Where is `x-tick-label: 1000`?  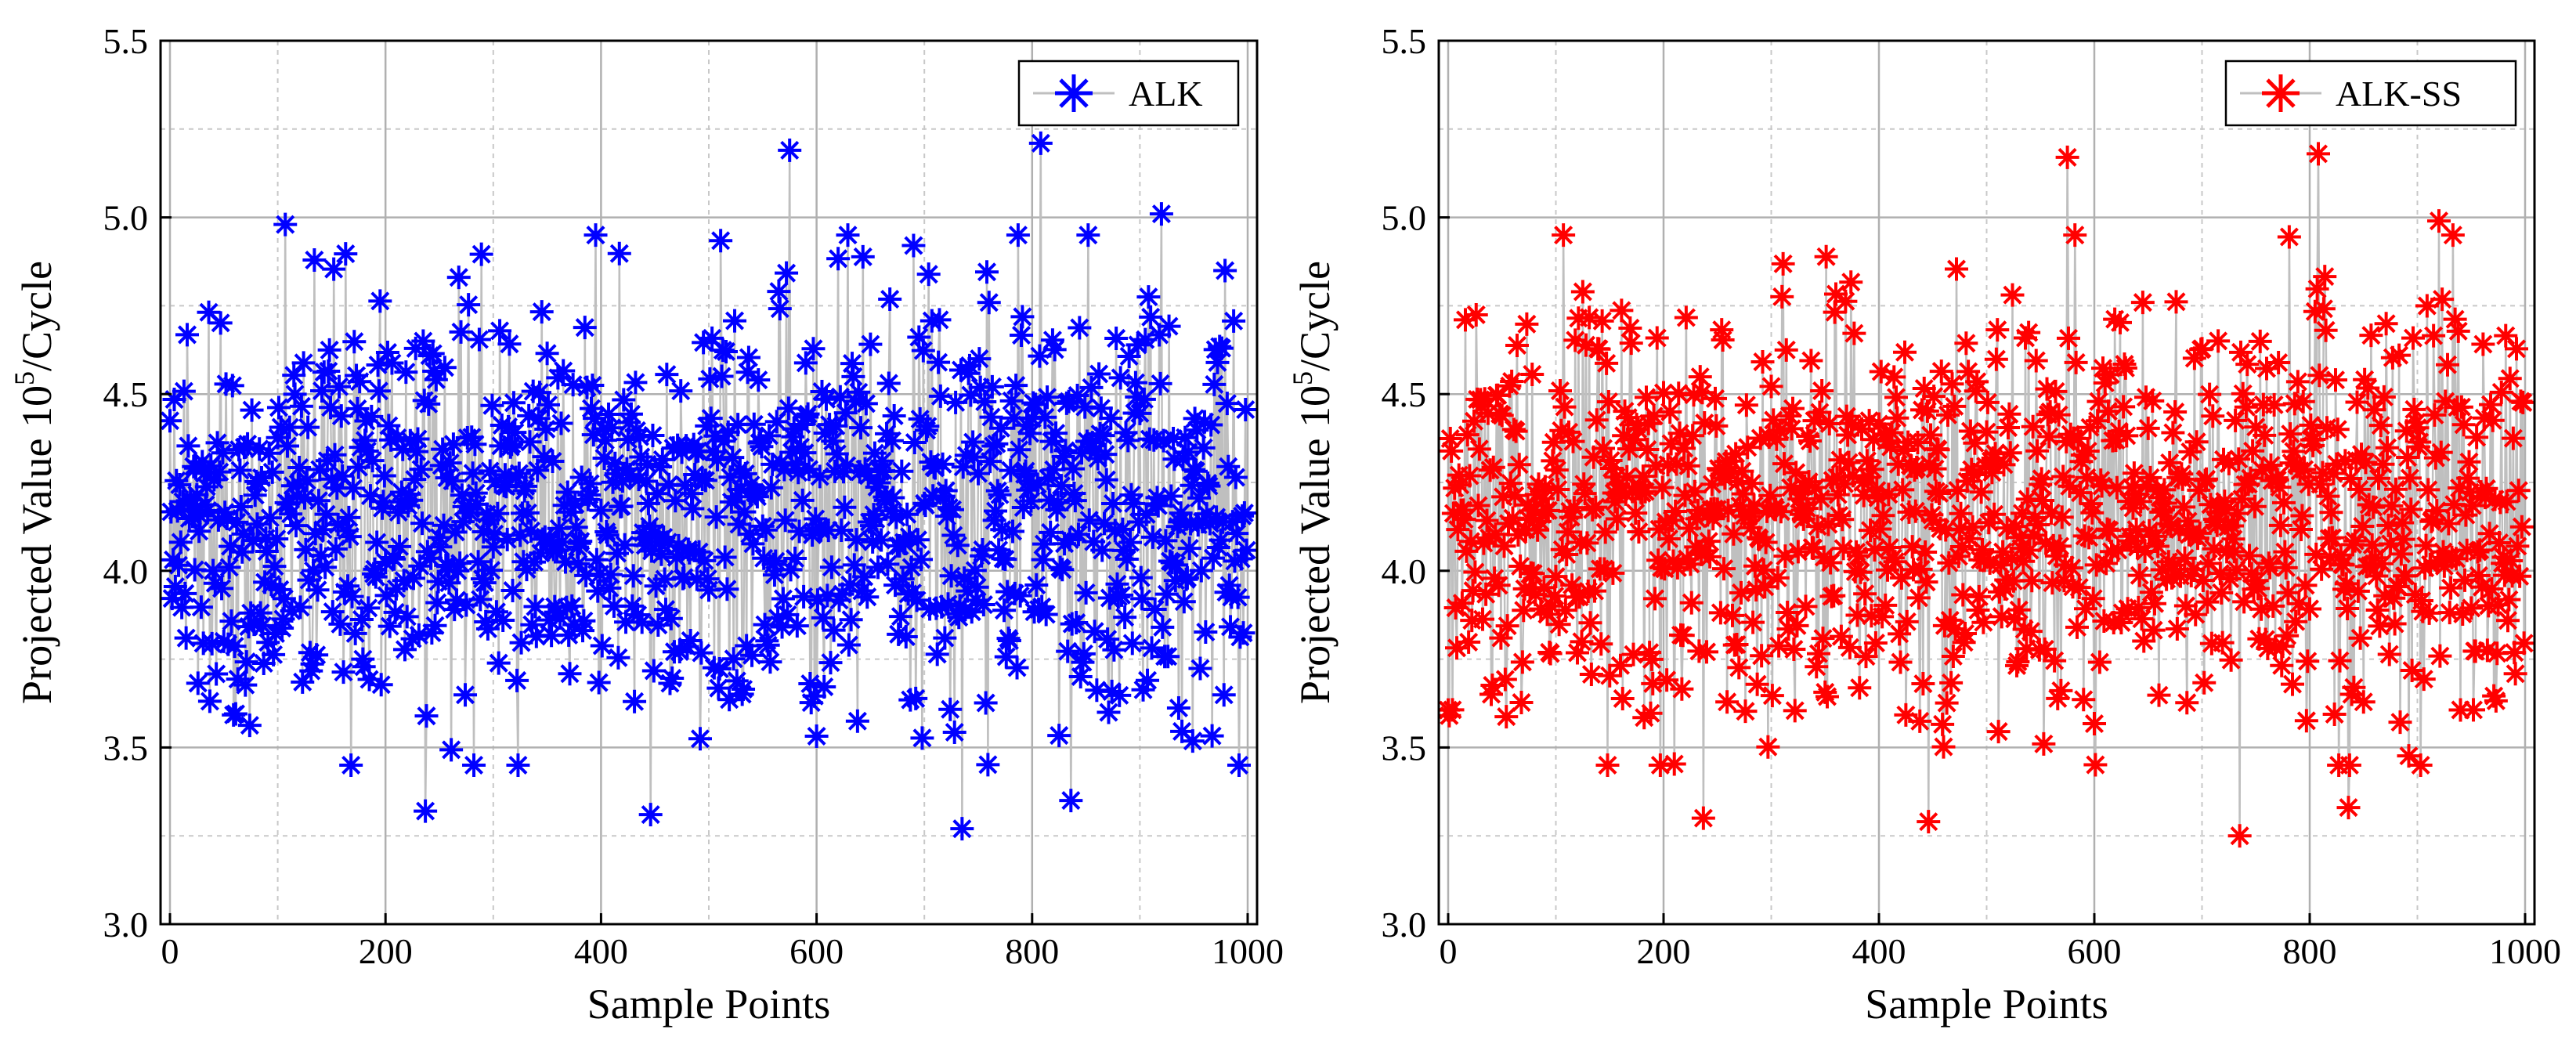
x-tick-label: 1000 is located at coordinates (1248, 951).